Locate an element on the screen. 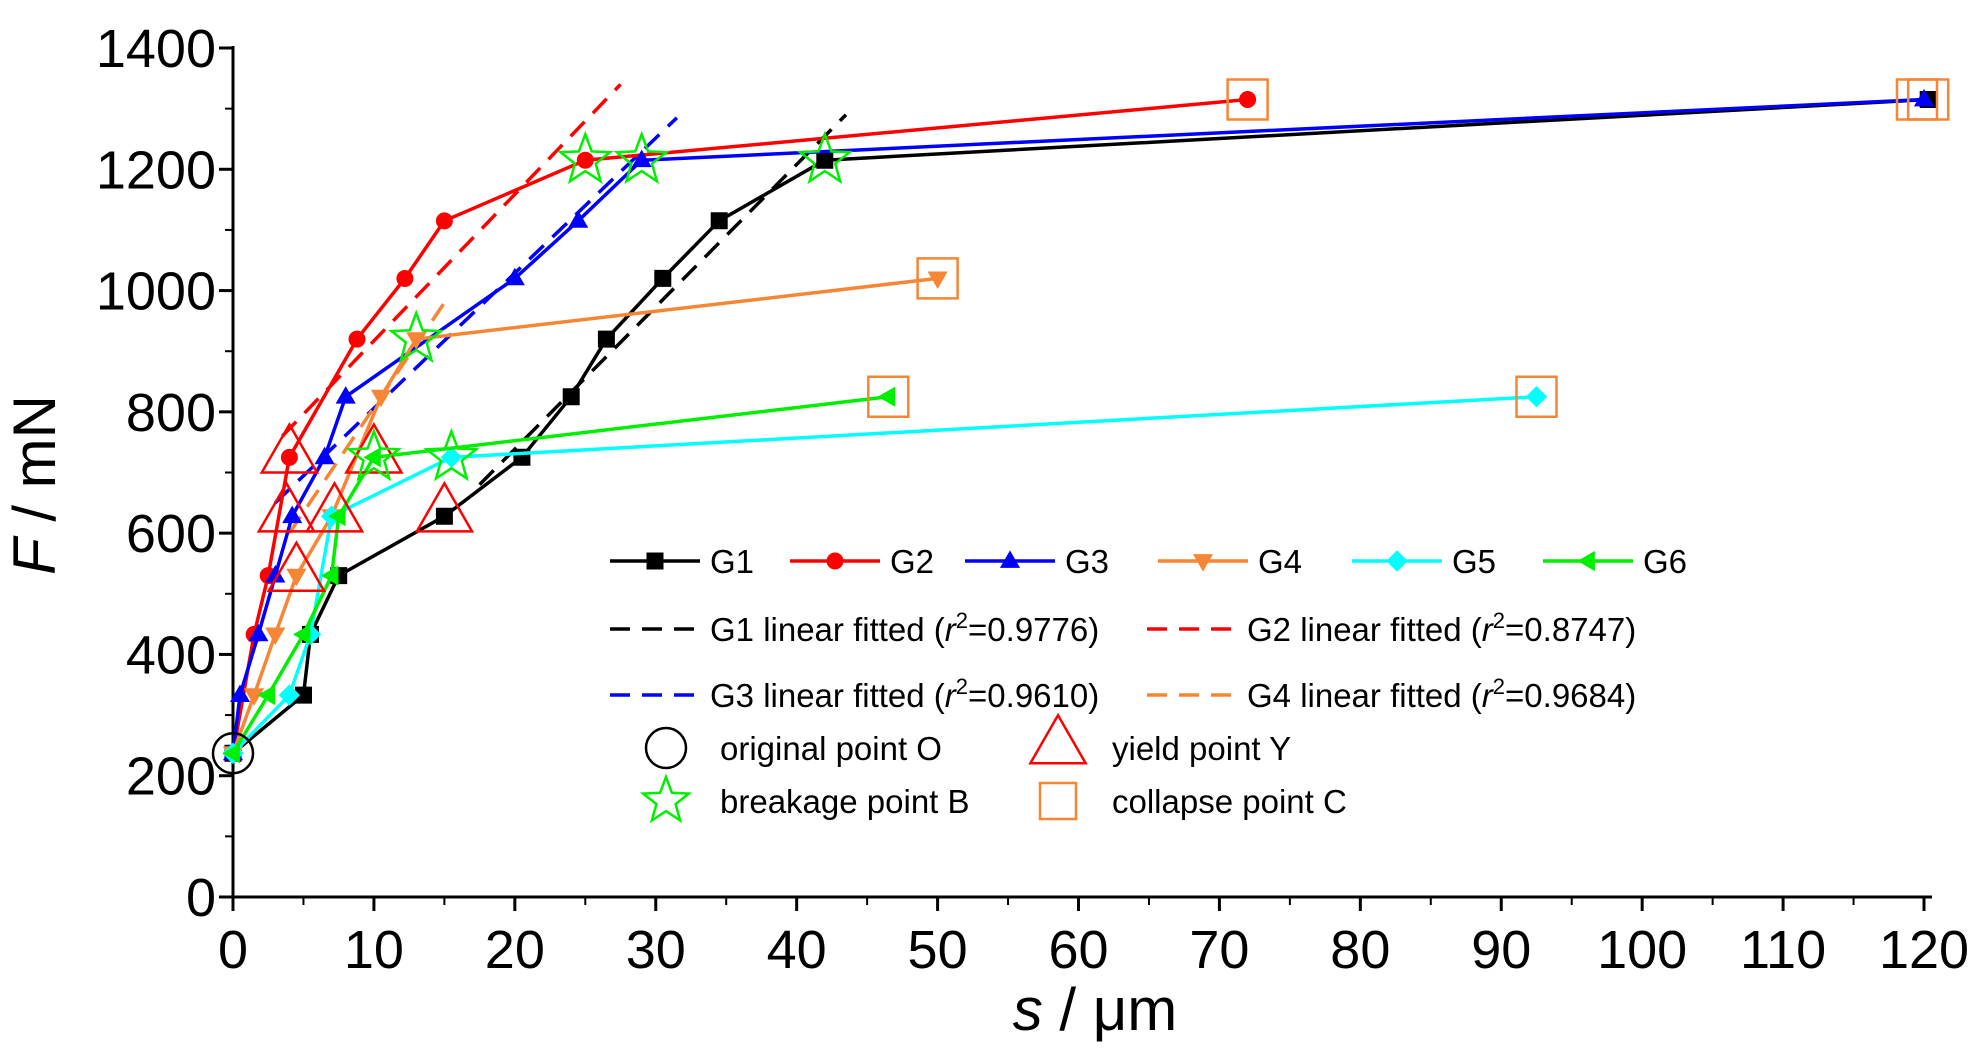 The width and height of the screenshot is (1984, 1062). legend-label: G6 is located at coordinates (1665, 561).